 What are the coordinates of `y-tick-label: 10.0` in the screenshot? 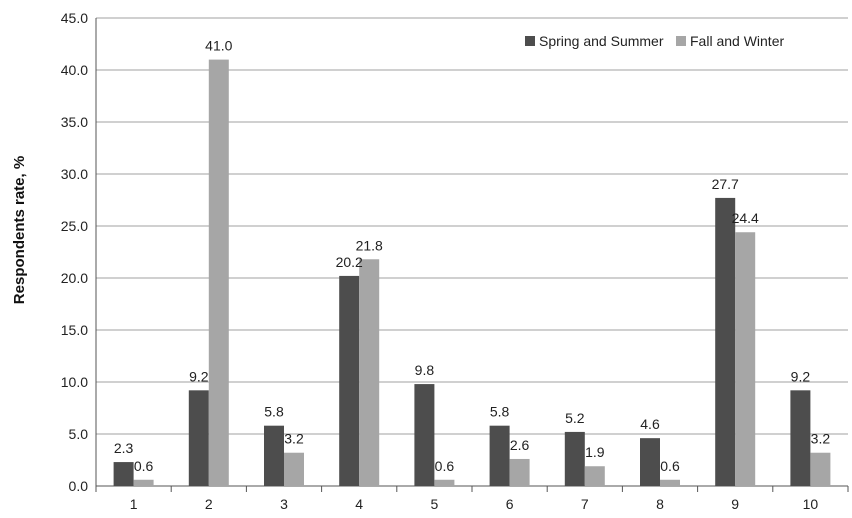 It's located at (74, 382).